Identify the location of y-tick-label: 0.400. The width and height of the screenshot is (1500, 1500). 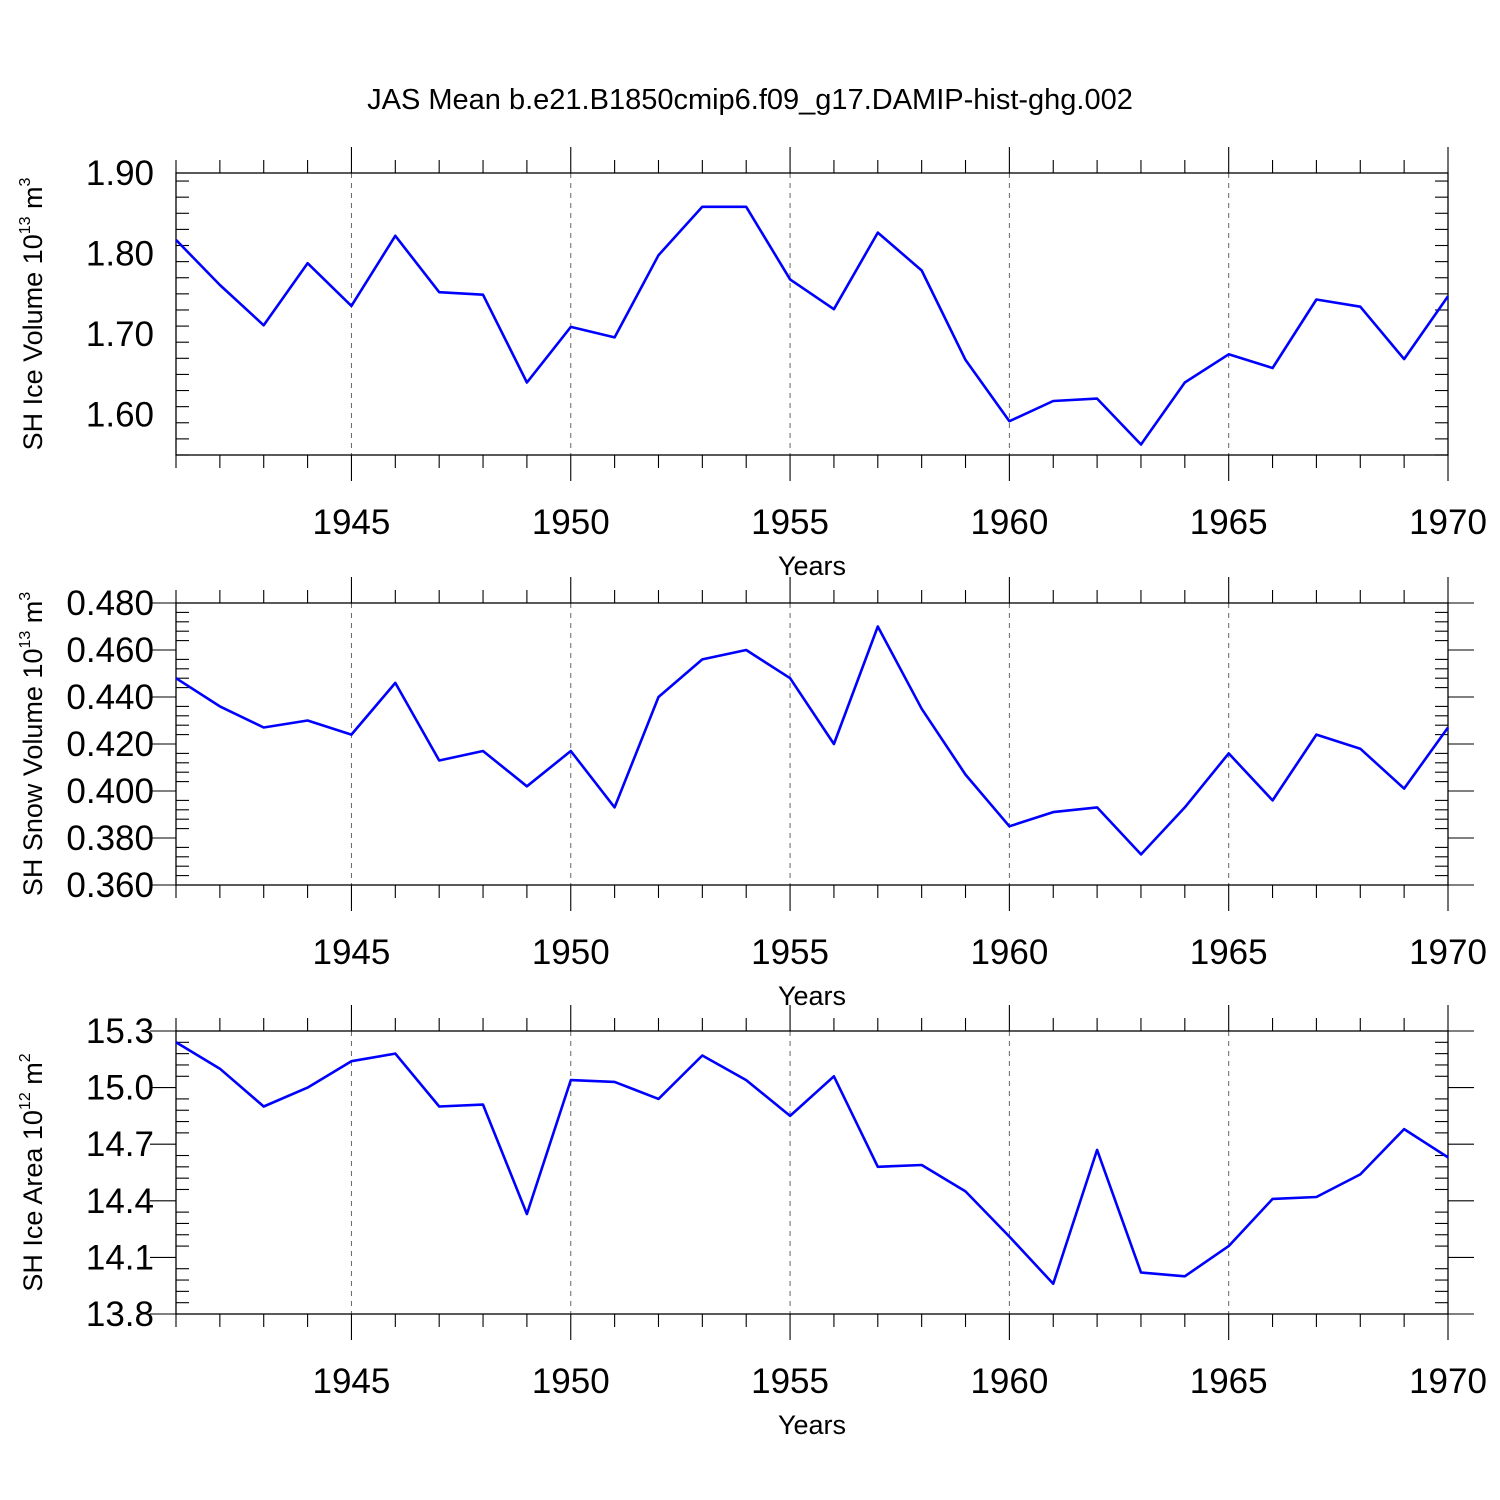
(110, 791).